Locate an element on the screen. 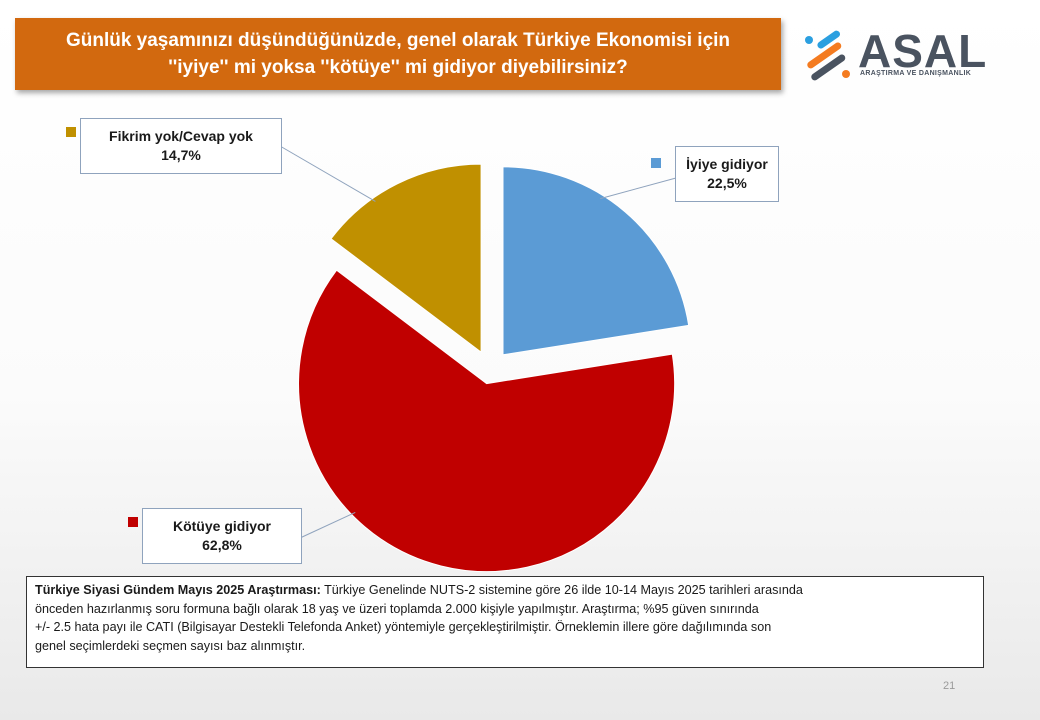  label-iyiye-name: İyiye gidiyor is located at coordinates (727, 164).